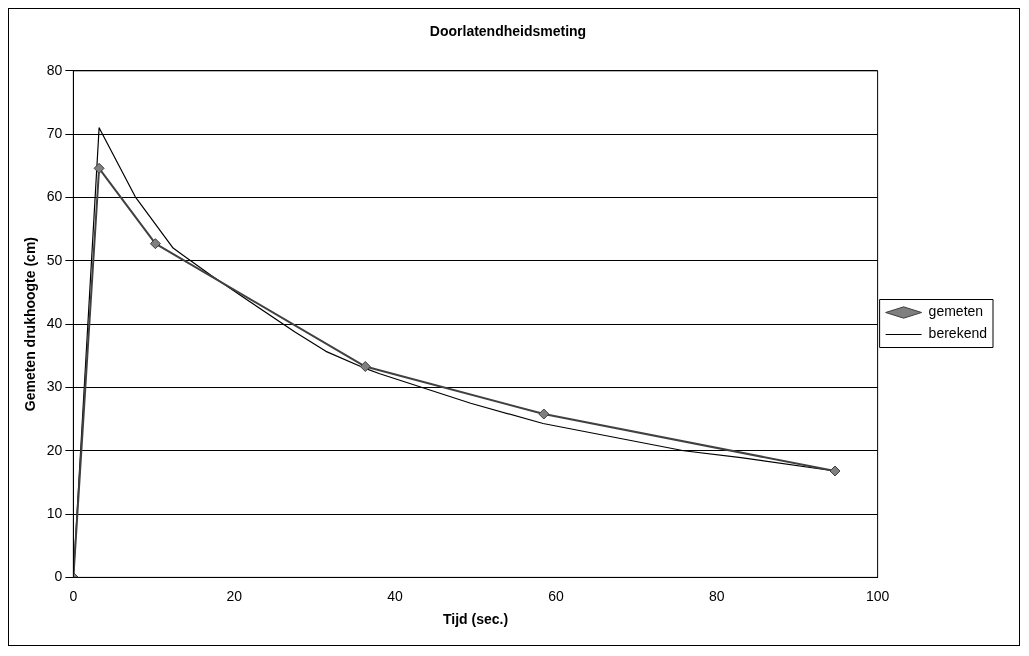  What do you see at coordinates (54, 449) in the screenshot?
I see `y-tick-label: 20` at bounding box center [54, 449].